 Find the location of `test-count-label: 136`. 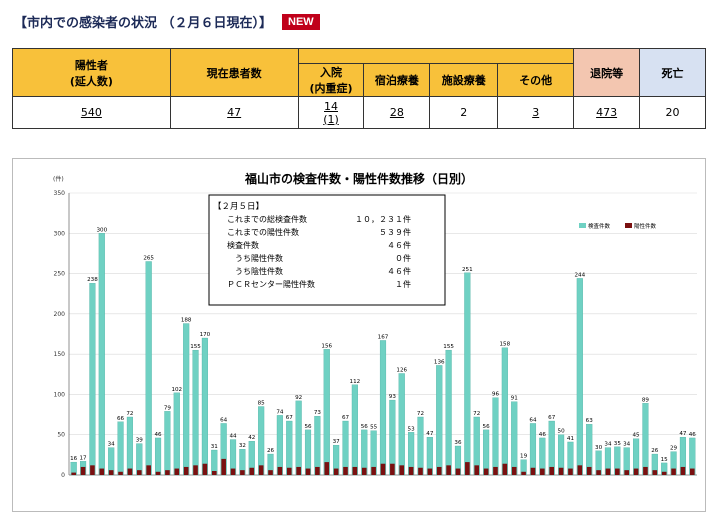

test-count-label: 136 is located at coordinates (439, 362).